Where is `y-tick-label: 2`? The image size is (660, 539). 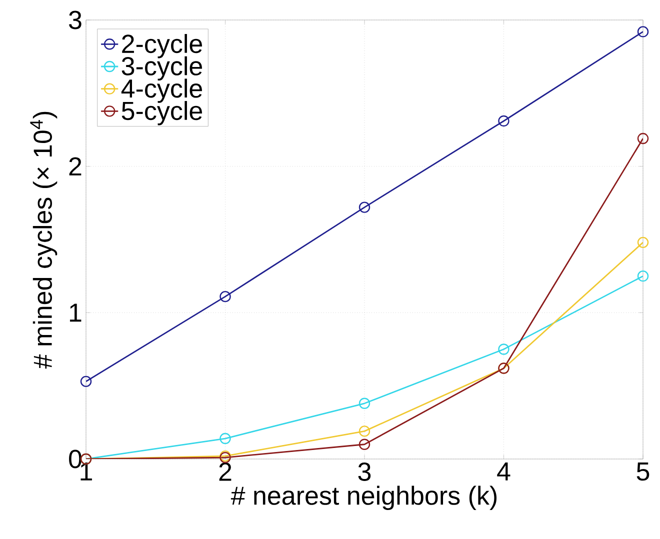 y-tick-label: 2 is located at coordinates (75, 166).